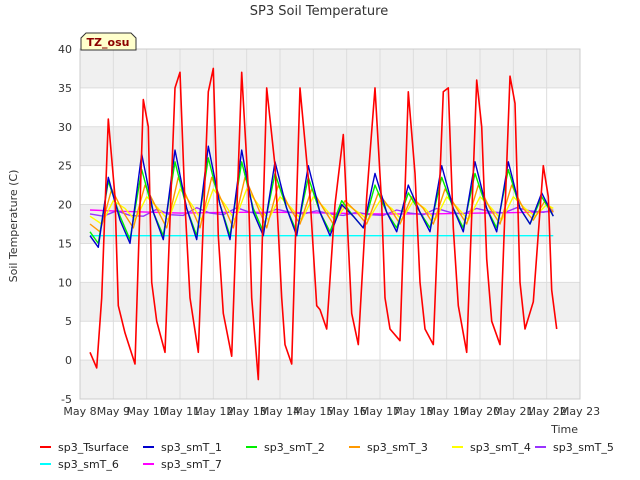 This screenshot has width=640, height=480. I want to click on y-tick-label-8: 35, so click(65, 88).